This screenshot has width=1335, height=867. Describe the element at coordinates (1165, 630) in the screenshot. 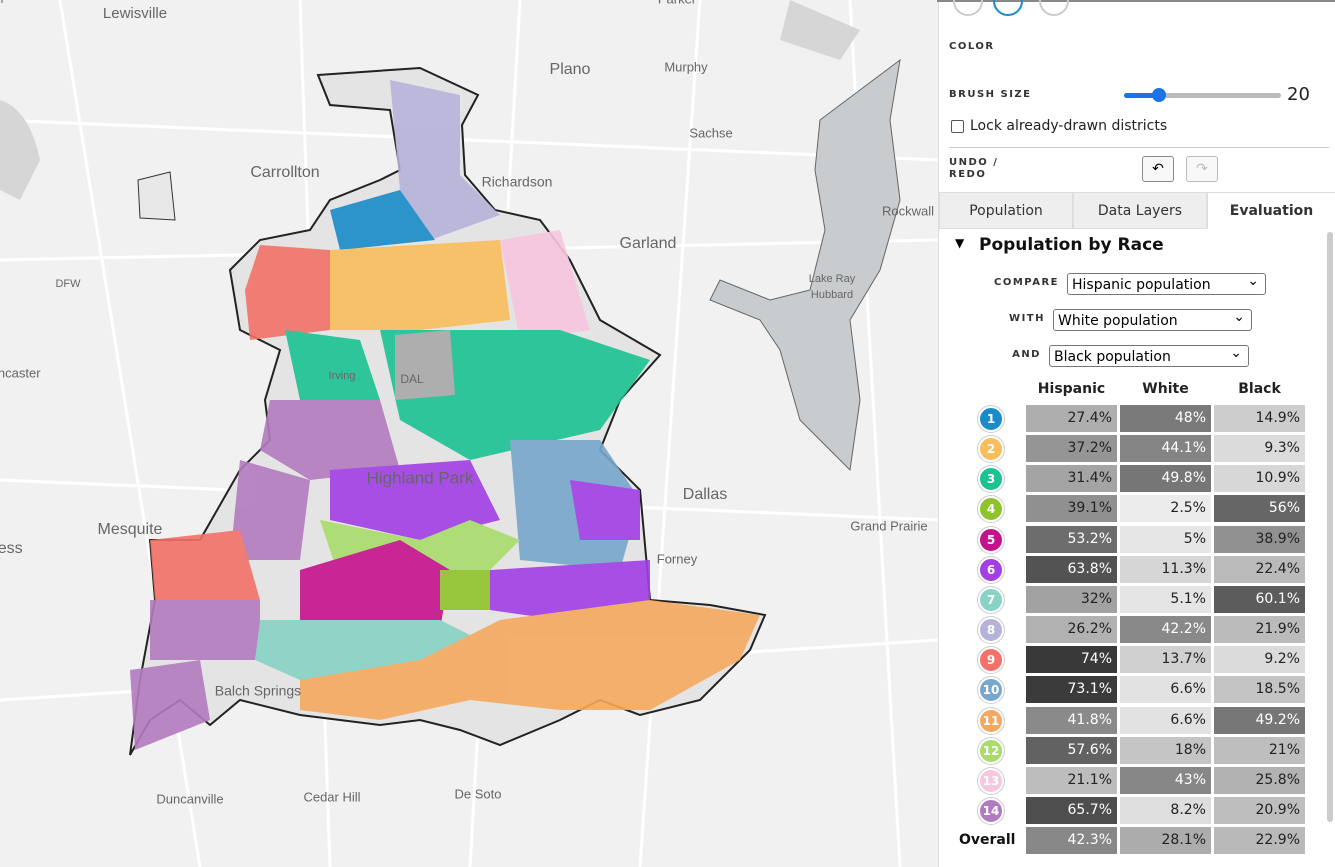

I see `table-cell: 42.2%` at that location.